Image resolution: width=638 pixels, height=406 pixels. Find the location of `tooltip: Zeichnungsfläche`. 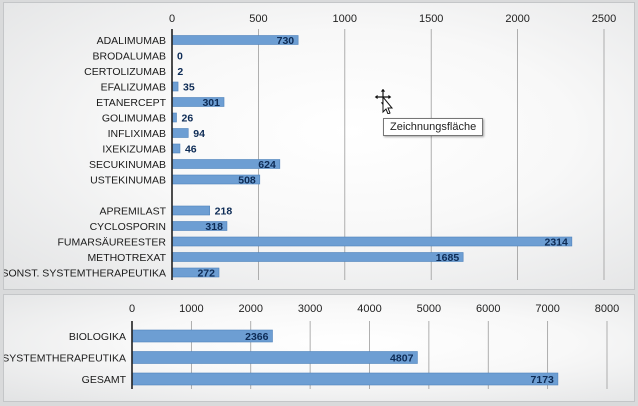

tooltip: Zeichnungsfläche is located at coordinates (433, 127).